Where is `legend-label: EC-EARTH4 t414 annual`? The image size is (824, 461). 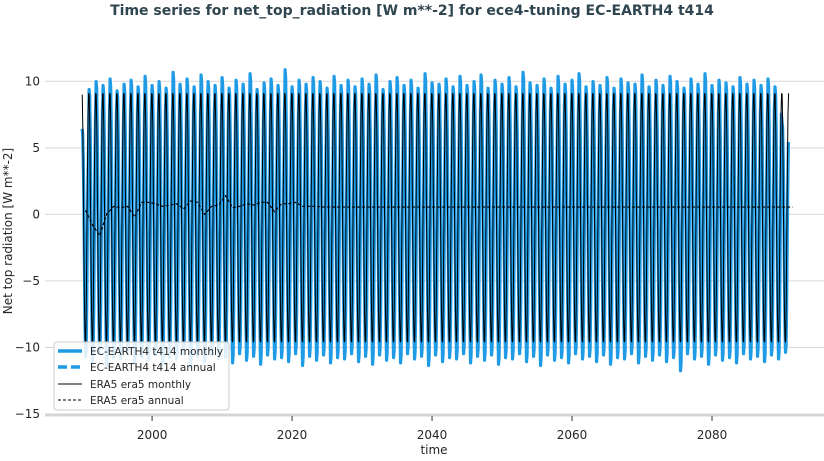
legend-label: EC-EARTH4 t414 annual is located at coordinates (153, 368).